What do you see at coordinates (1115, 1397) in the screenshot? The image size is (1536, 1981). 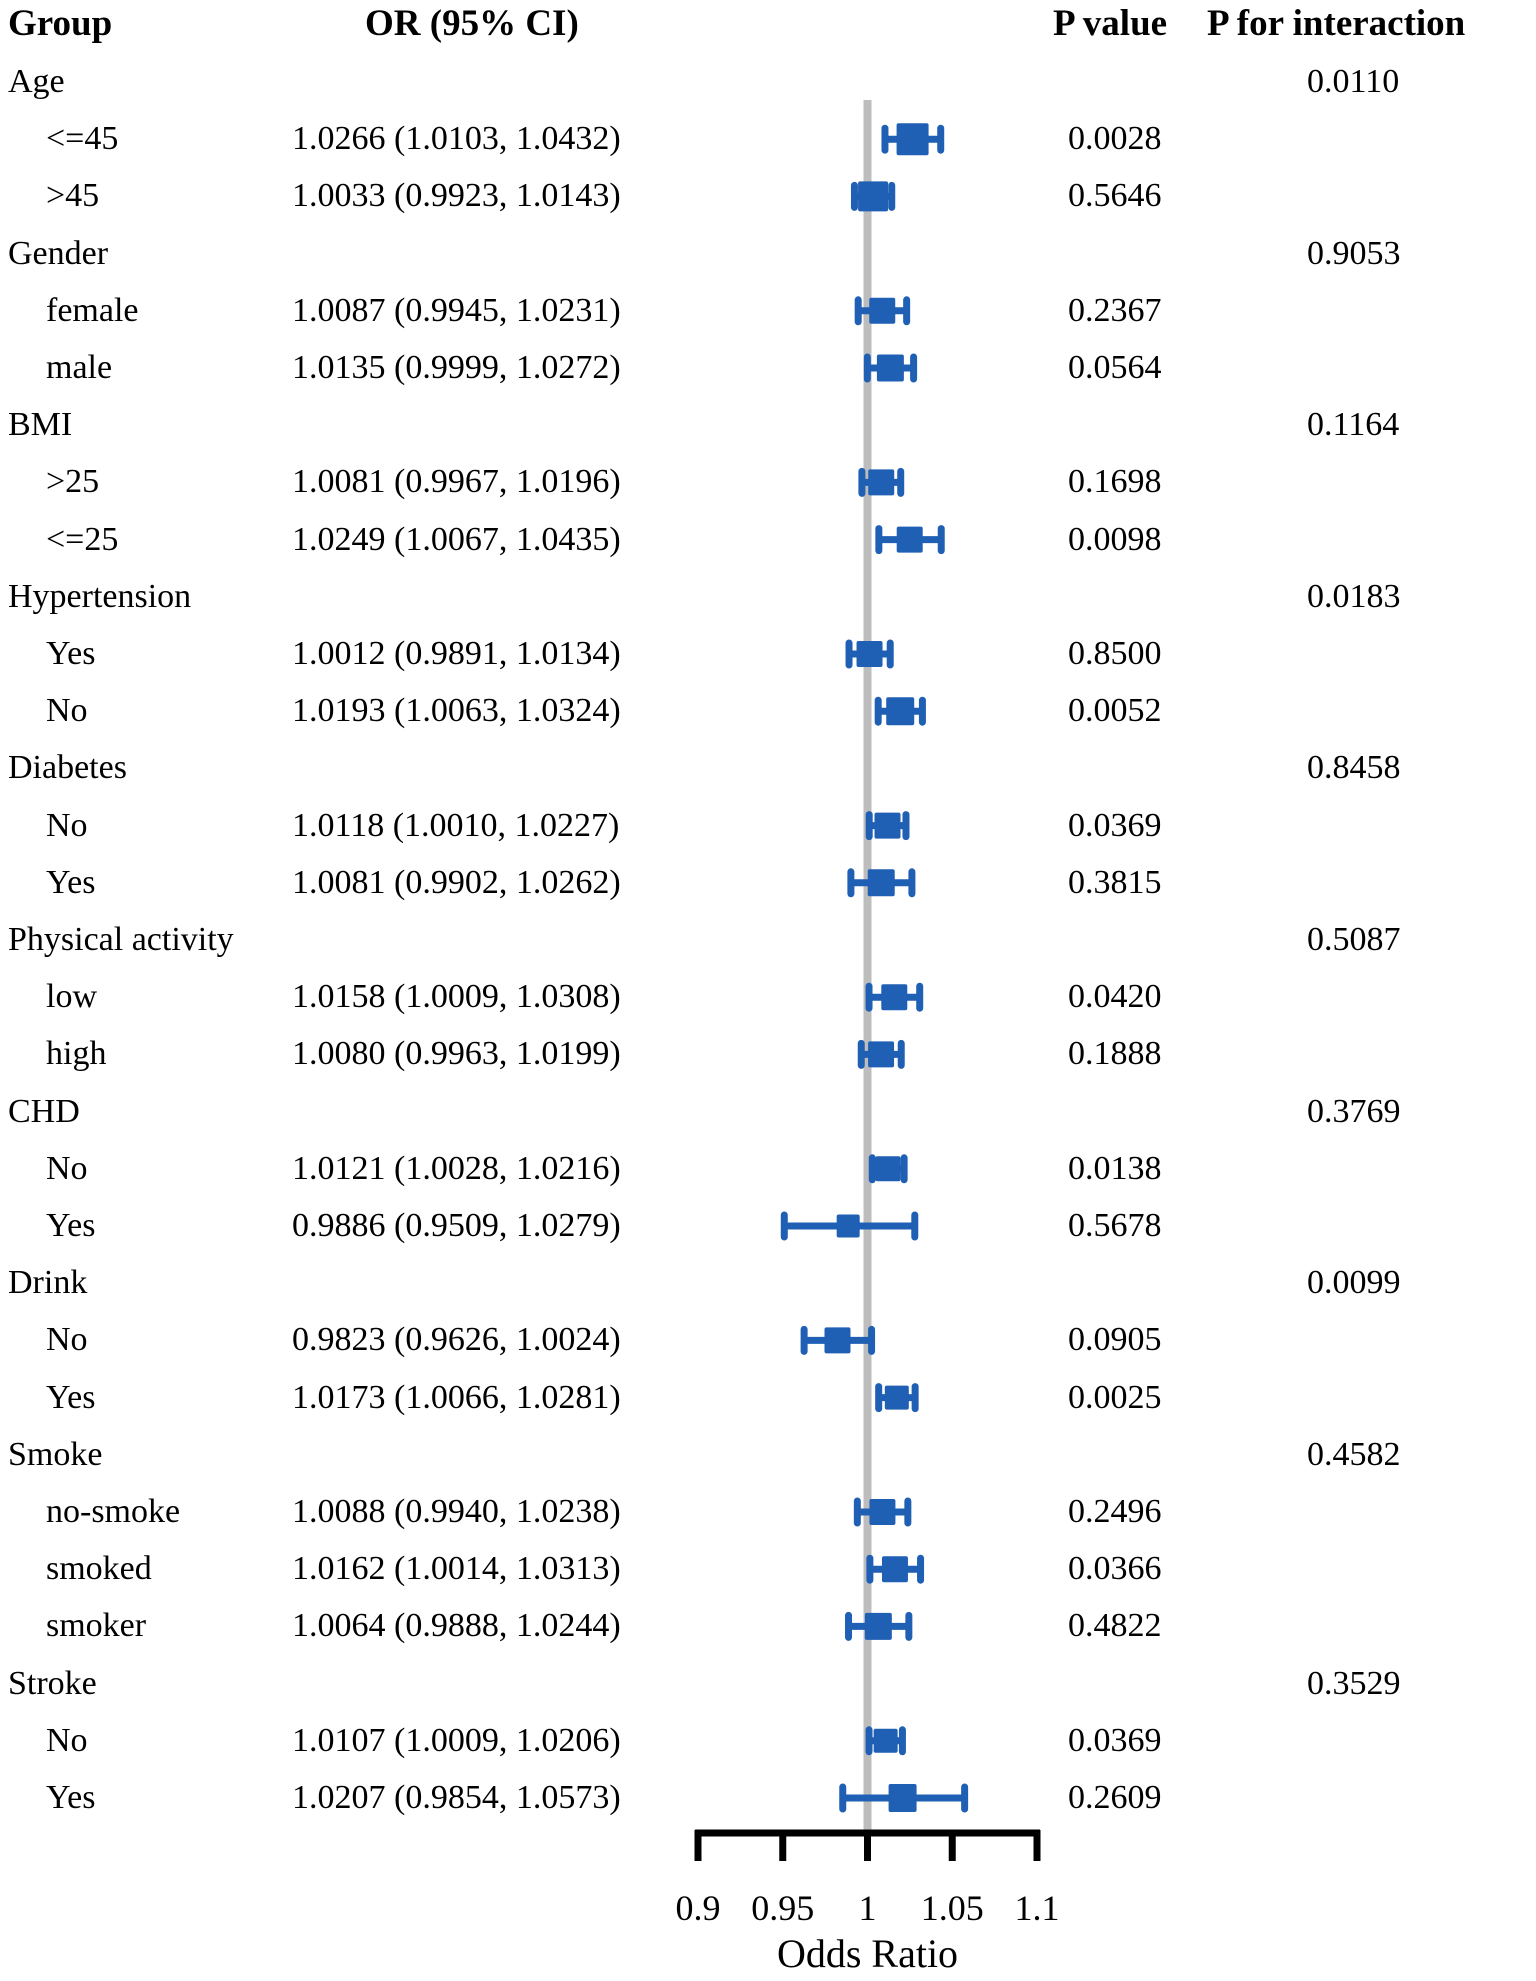 I see `p-value: 0.0025` at bounding box center [1115, 1397].